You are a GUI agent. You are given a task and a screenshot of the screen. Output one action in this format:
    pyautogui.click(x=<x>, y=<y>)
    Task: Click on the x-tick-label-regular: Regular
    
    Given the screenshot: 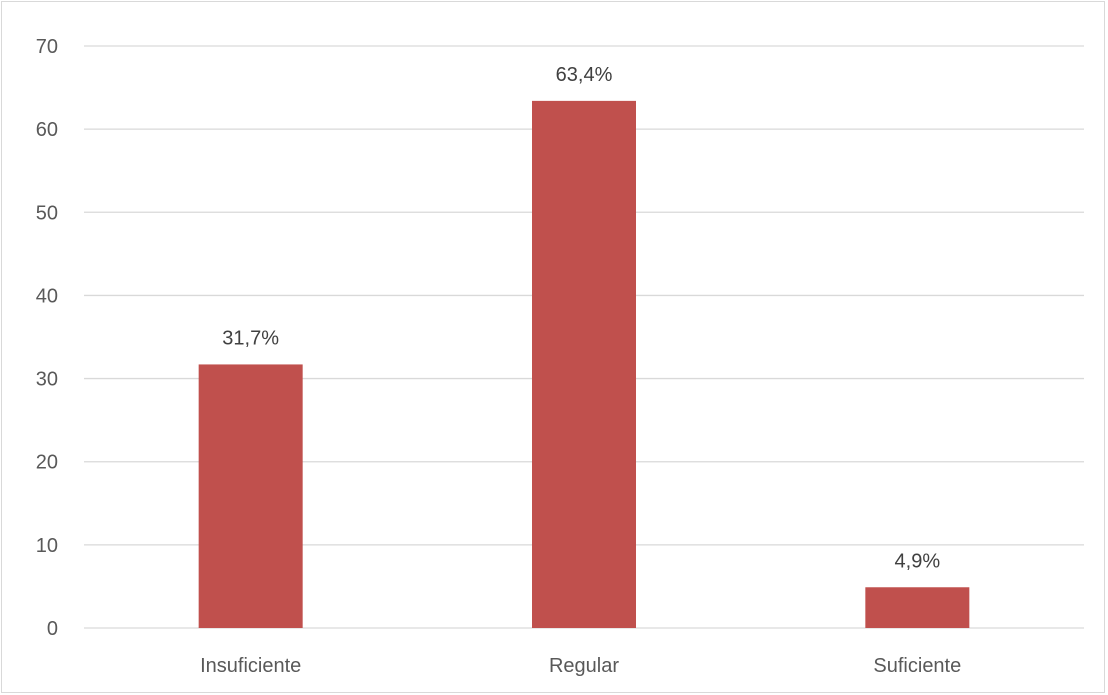 What is the action you would take?
    pyautogui.click(x=584, y=666)
    